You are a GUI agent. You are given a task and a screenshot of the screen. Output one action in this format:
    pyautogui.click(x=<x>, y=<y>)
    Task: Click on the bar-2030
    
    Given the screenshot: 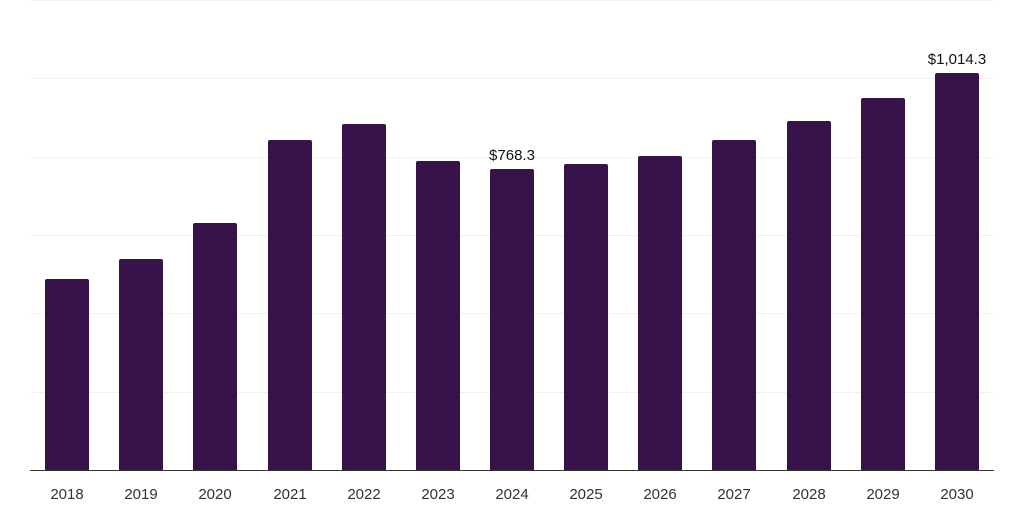 What is the action you would take?
    pyautogui.click(x=957, y=271)
    